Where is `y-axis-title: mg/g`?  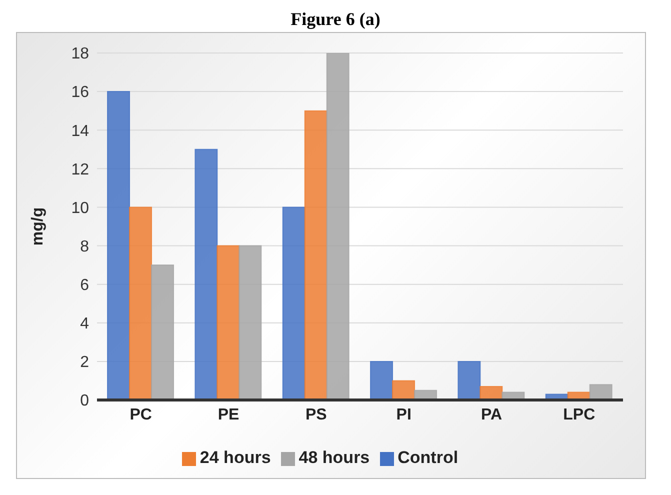
y-axis-title: mg/g is located at coordinates (38, 226).